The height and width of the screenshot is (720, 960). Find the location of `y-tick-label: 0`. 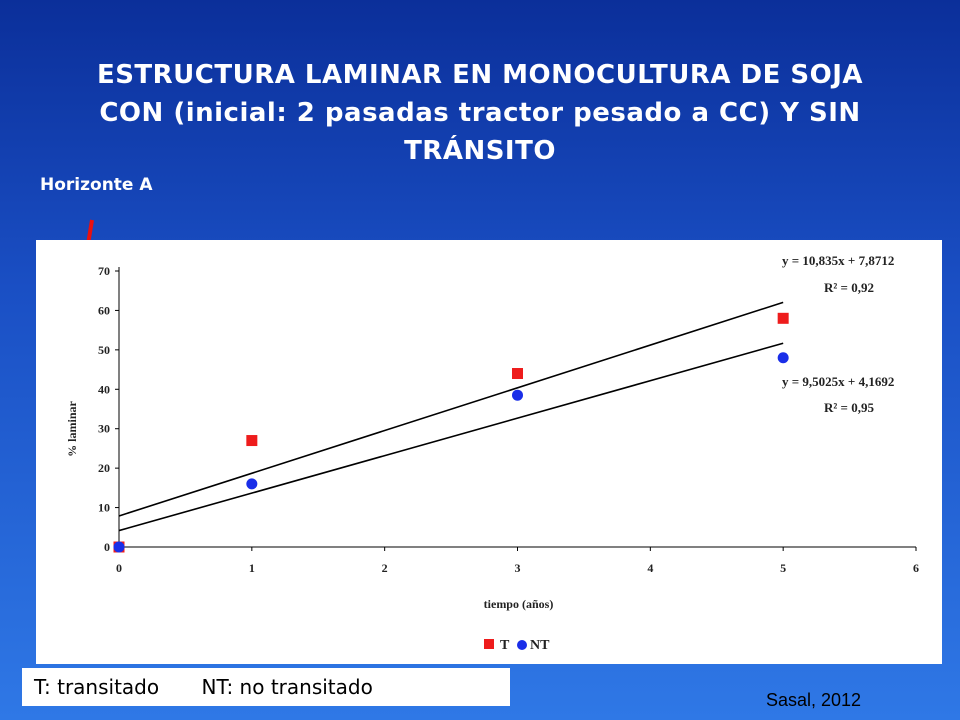

y-tick-label: 0 is located at coordinates (107, 547).